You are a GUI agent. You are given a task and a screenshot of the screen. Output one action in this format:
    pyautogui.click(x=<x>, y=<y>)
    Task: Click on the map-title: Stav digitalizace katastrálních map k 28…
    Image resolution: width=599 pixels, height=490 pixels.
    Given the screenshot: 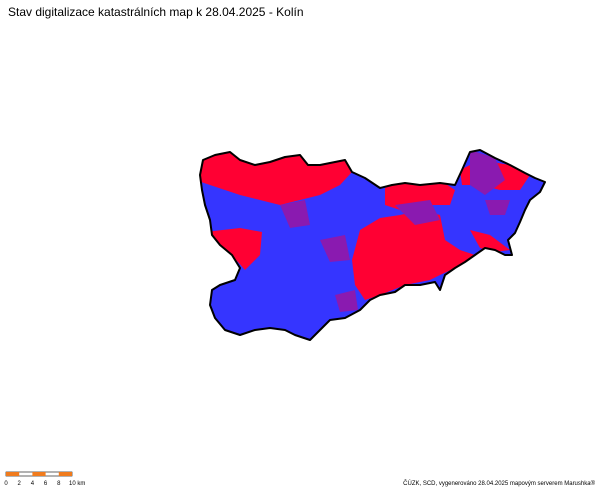 What is the action you would take?
    pyautogui.click(x=156, y=12)
    